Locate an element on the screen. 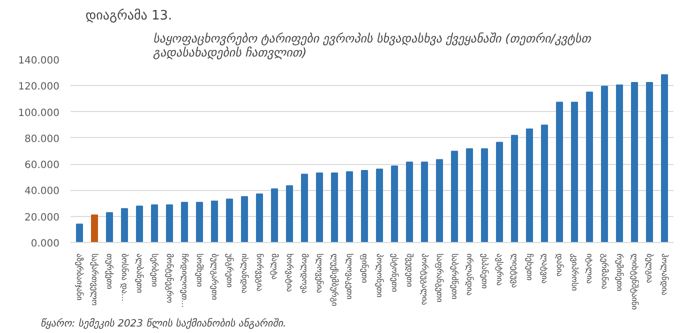  x-tick-label: თურქეთი is located at coordinates (109, 272).